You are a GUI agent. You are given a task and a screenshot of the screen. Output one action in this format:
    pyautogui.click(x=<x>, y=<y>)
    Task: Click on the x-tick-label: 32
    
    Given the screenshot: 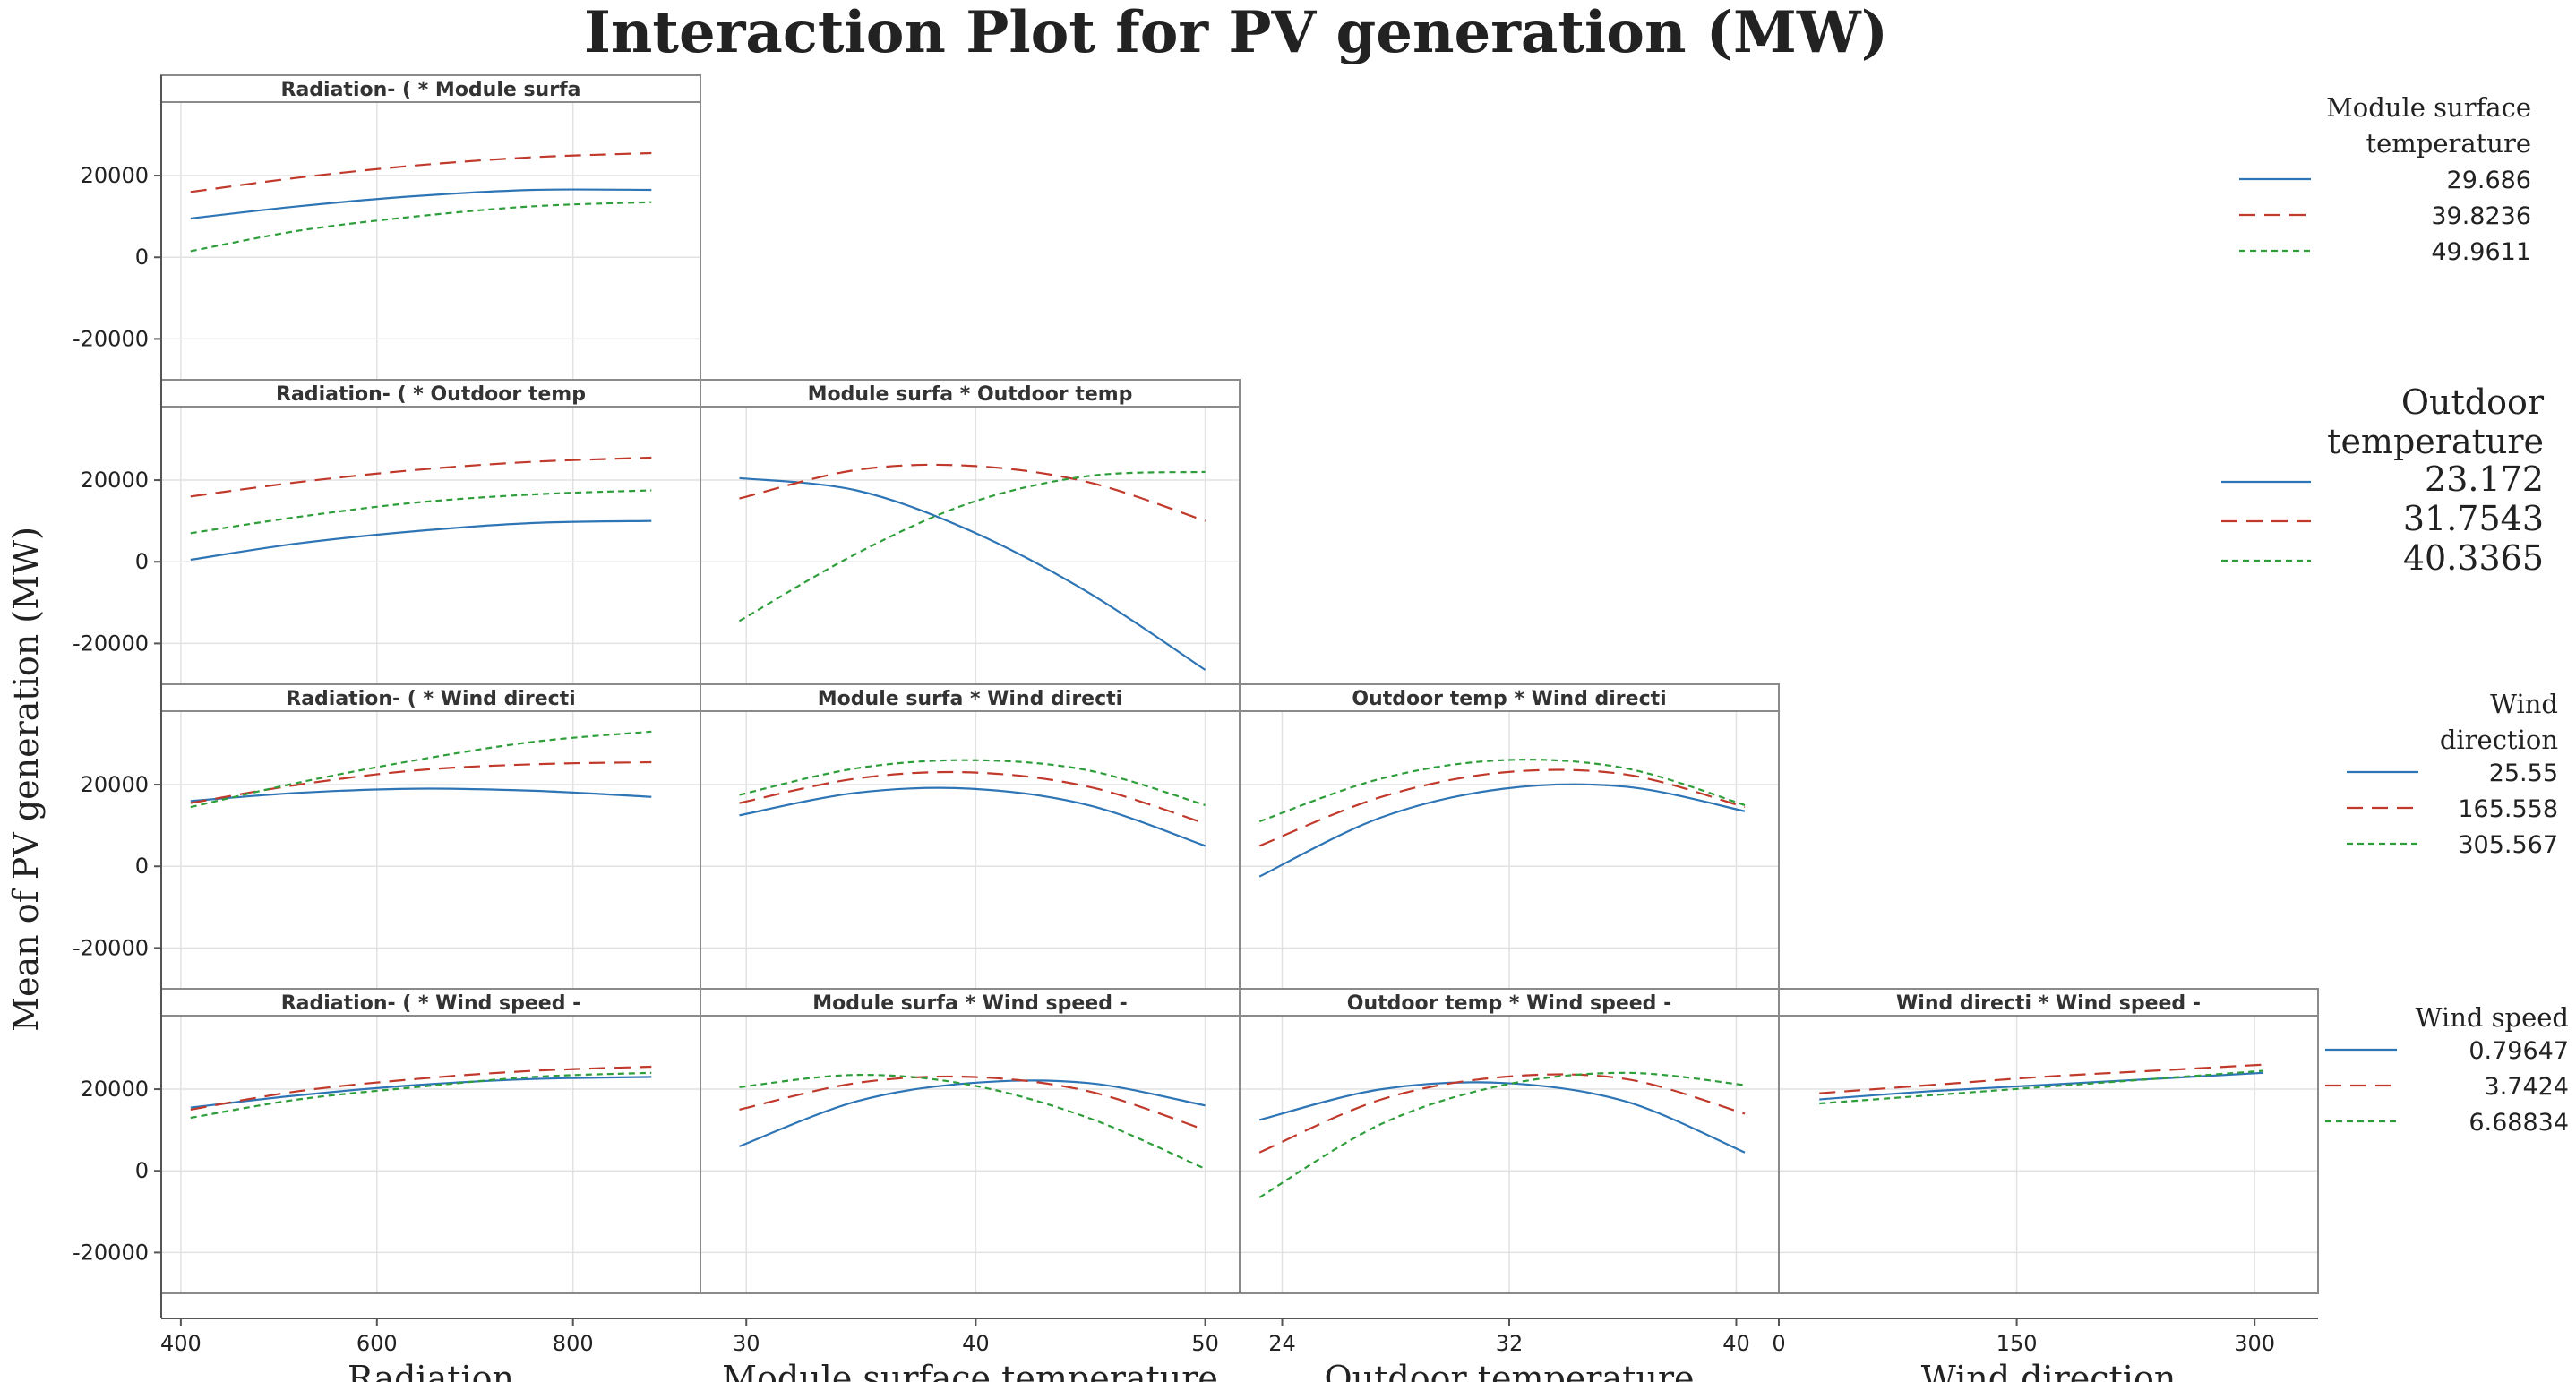 What is the action you would take?
    pyautogui.click(x=1510, y=1344)
    